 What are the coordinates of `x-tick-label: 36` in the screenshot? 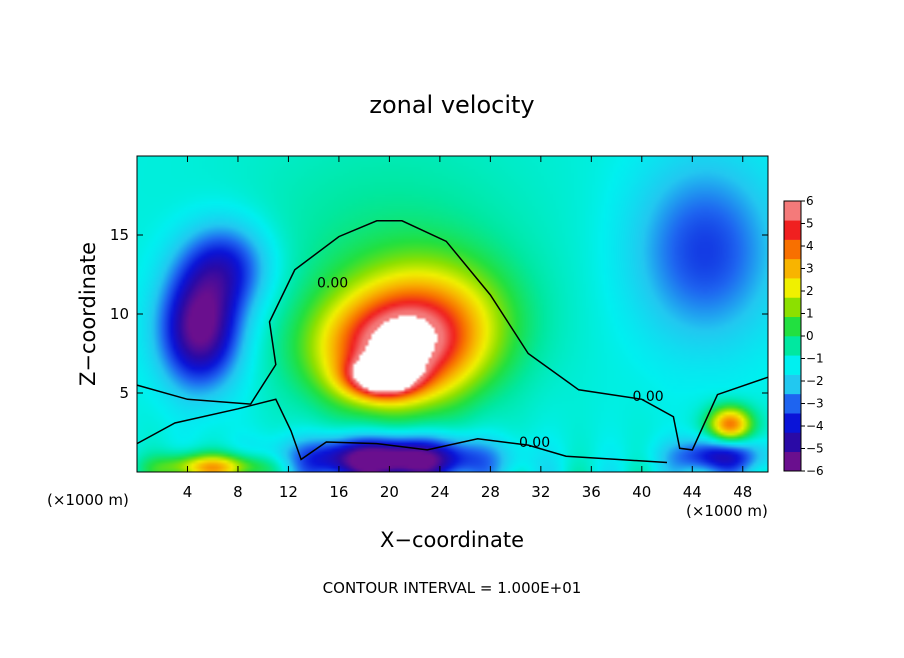 It's located at (591, 492).